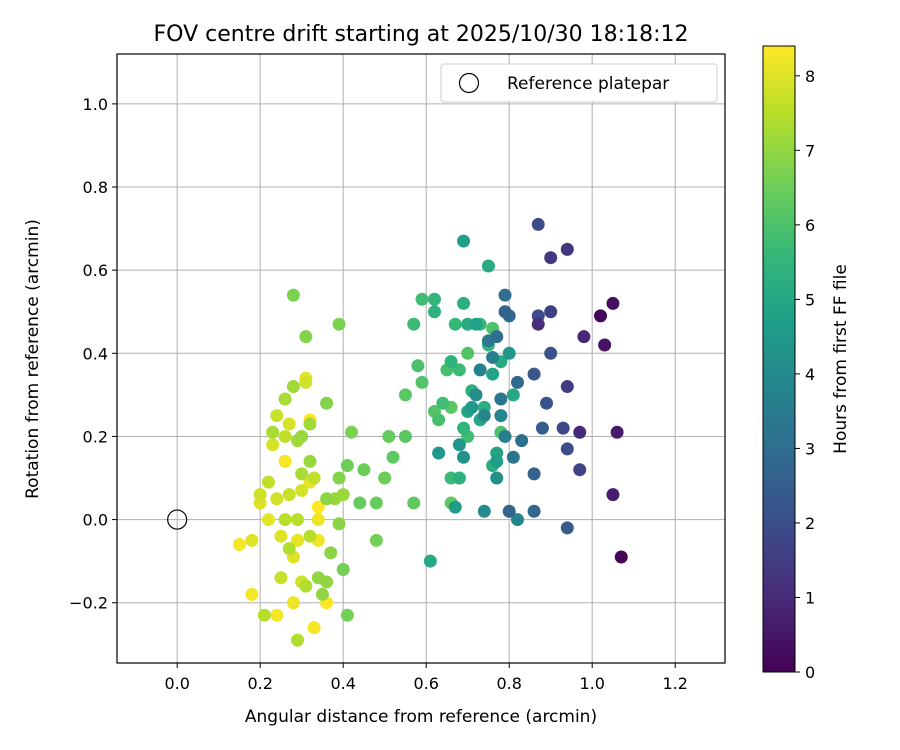 This screenshot has width=900, height=750. I want to click on colorbar-tick-label: 3, so click(810, 448).